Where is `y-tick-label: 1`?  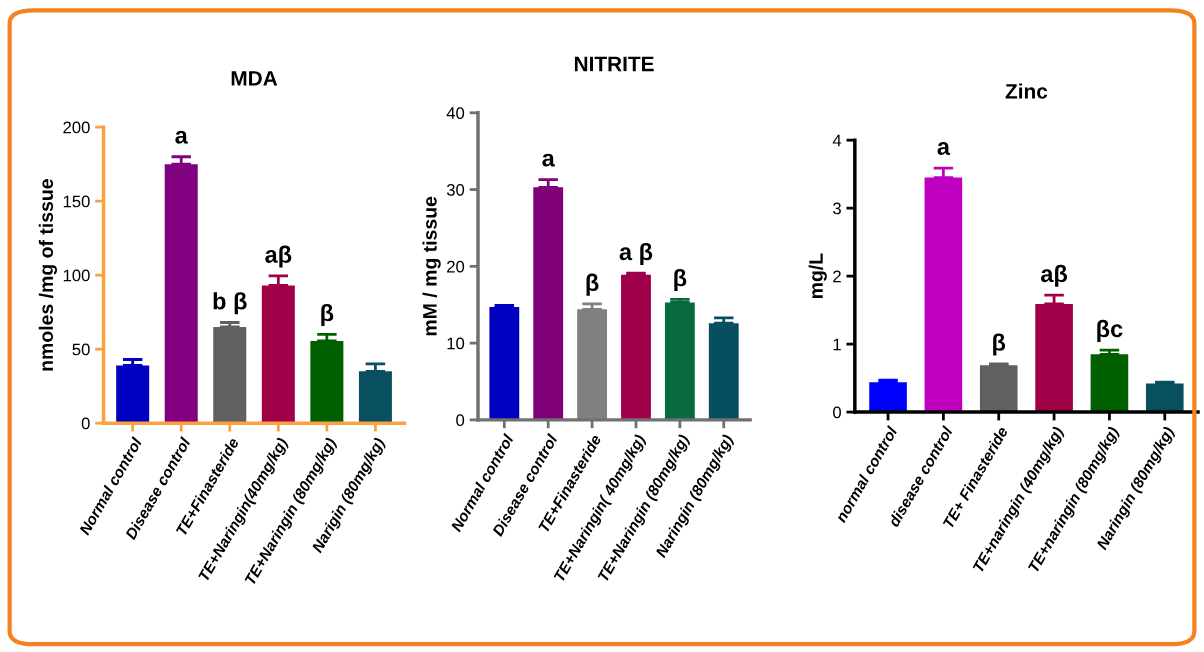
y-tick-label: 1 is located at coordinates (837, 344).